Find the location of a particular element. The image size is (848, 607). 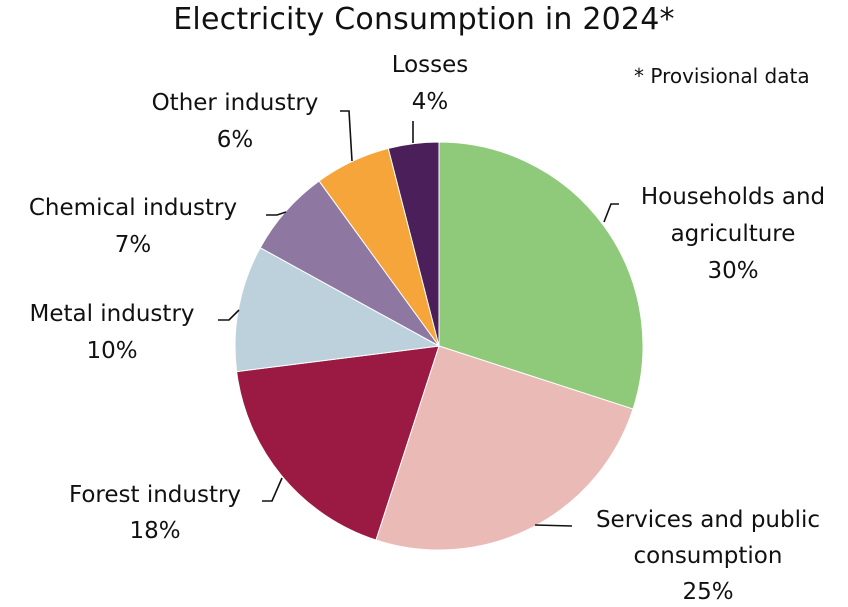

leader-chemical is located at coordinates (276, 213).